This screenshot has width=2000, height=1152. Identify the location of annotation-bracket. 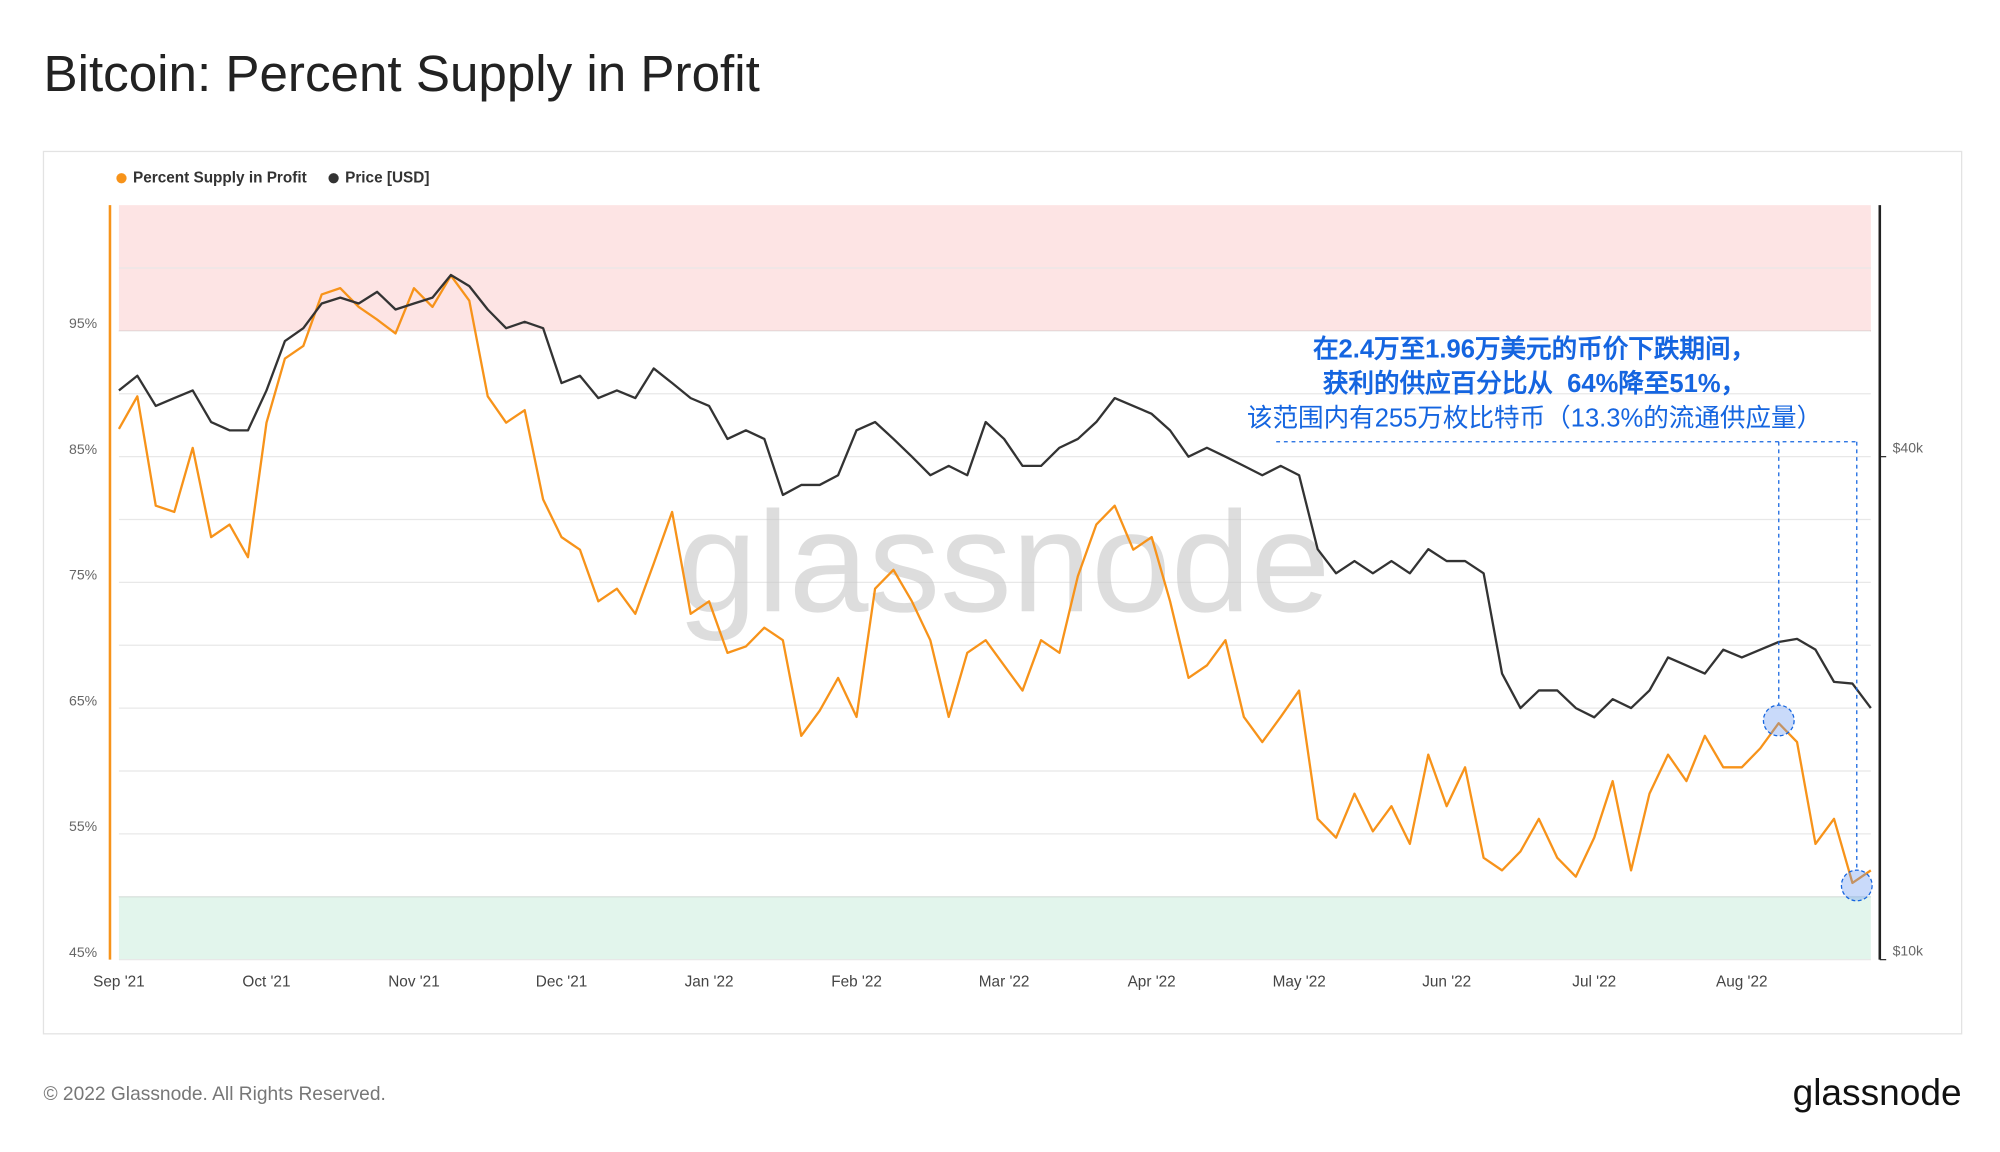
(1567, 656).